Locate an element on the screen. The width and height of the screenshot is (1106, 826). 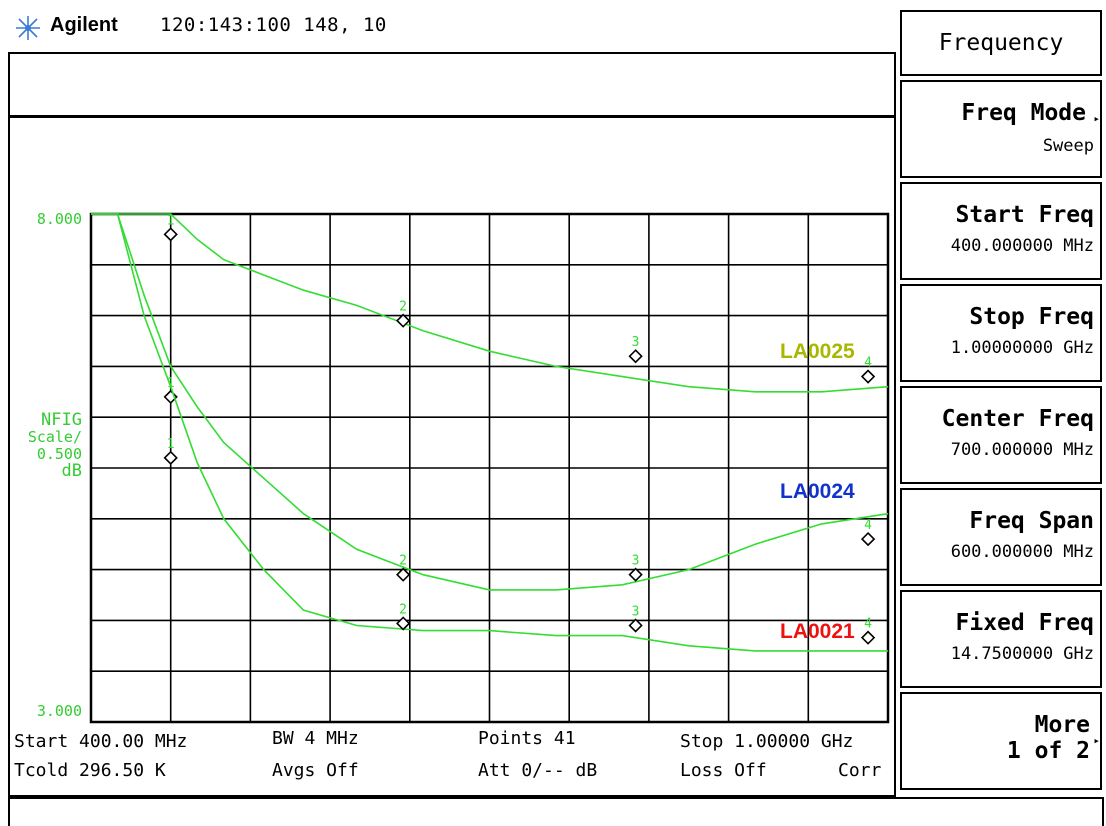
softkey-label: More is located at coordinates (1062, 725).